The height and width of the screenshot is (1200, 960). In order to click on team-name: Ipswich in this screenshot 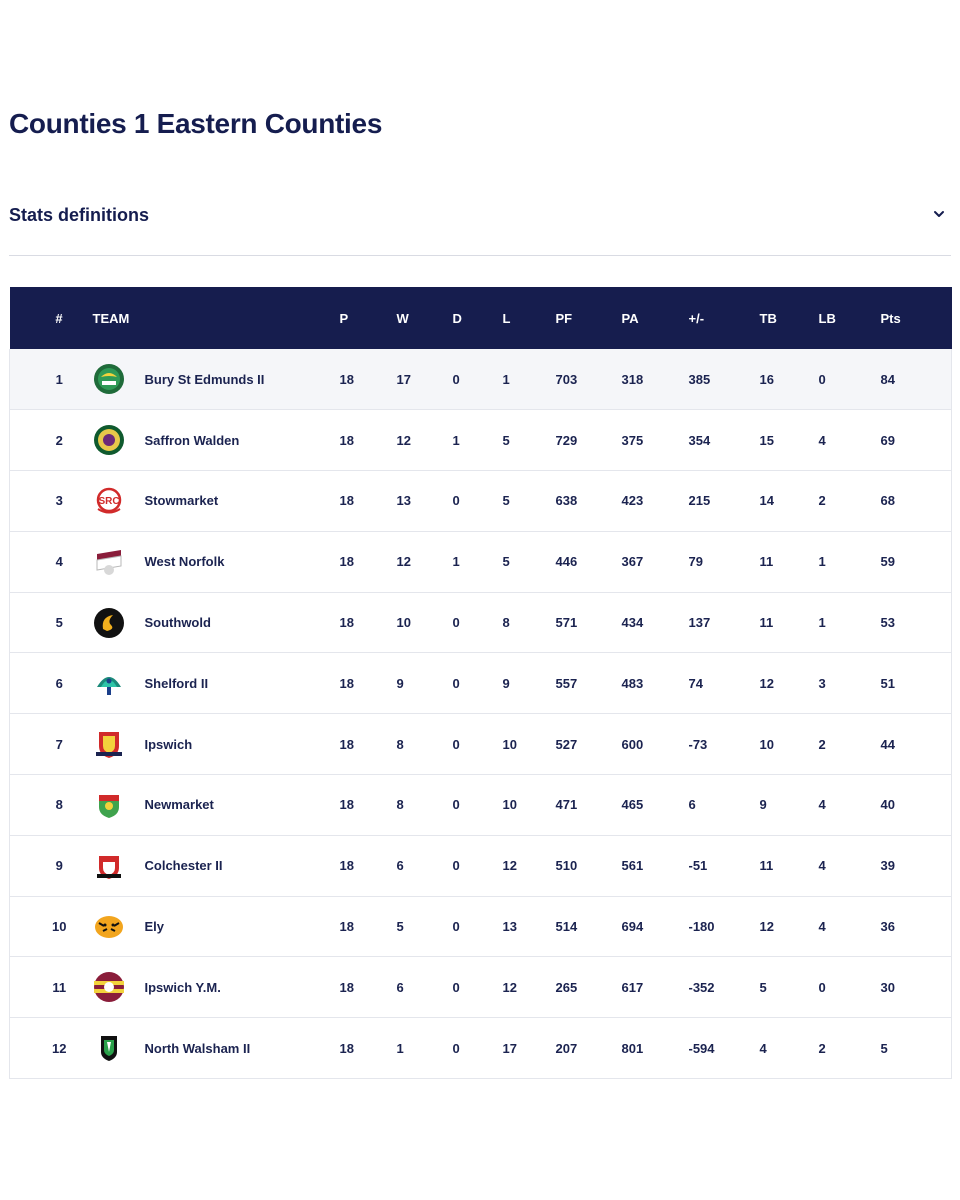, I will do `click(168, 744)`.